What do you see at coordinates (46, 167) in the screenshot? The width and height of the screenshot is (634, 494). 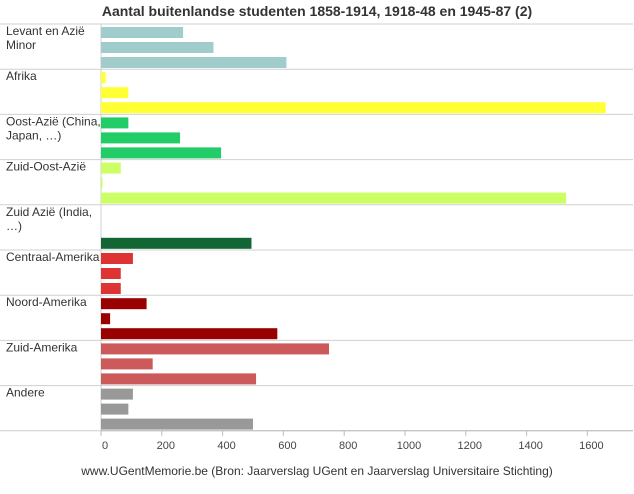 I see `category-label: Zuid-Oost-Azië` at bounding box center [46, 167].